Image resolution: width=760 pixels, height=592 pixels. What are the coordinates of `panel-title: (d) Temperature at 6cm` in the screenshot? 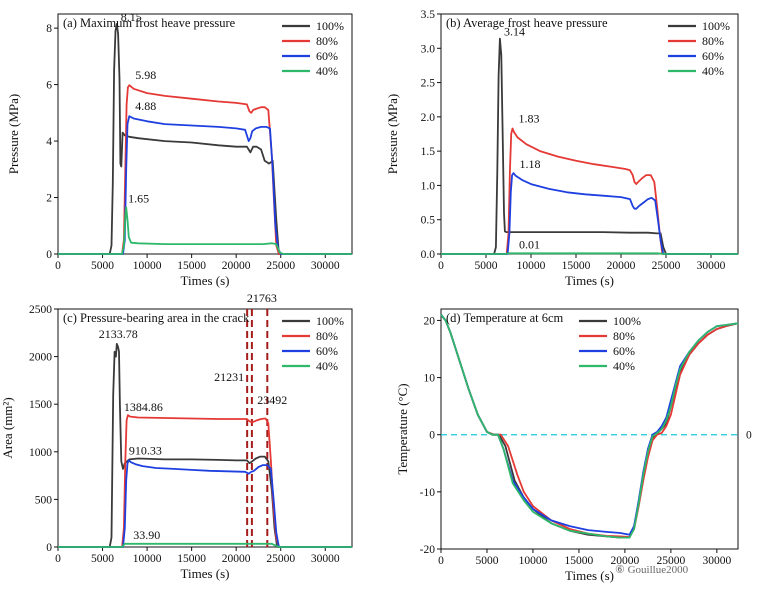 It's located at (505, 318).